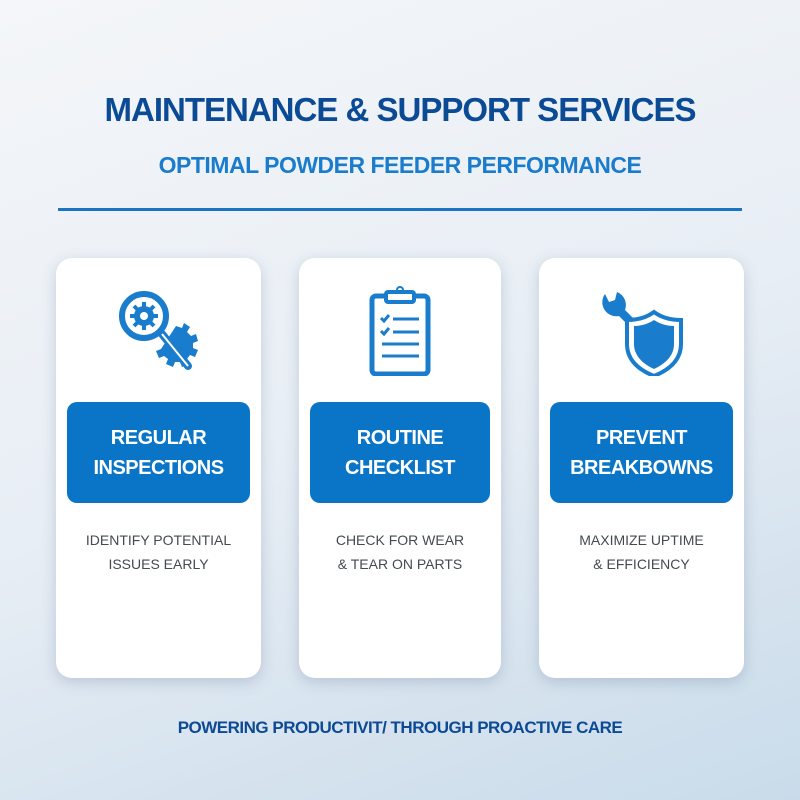 The height and width of the screenshot is (800, 800). What do you see at coordinates (400, 437) in the screenshot?
I see `card-label-line: ROUTINE` at bounding box center [400, 437].